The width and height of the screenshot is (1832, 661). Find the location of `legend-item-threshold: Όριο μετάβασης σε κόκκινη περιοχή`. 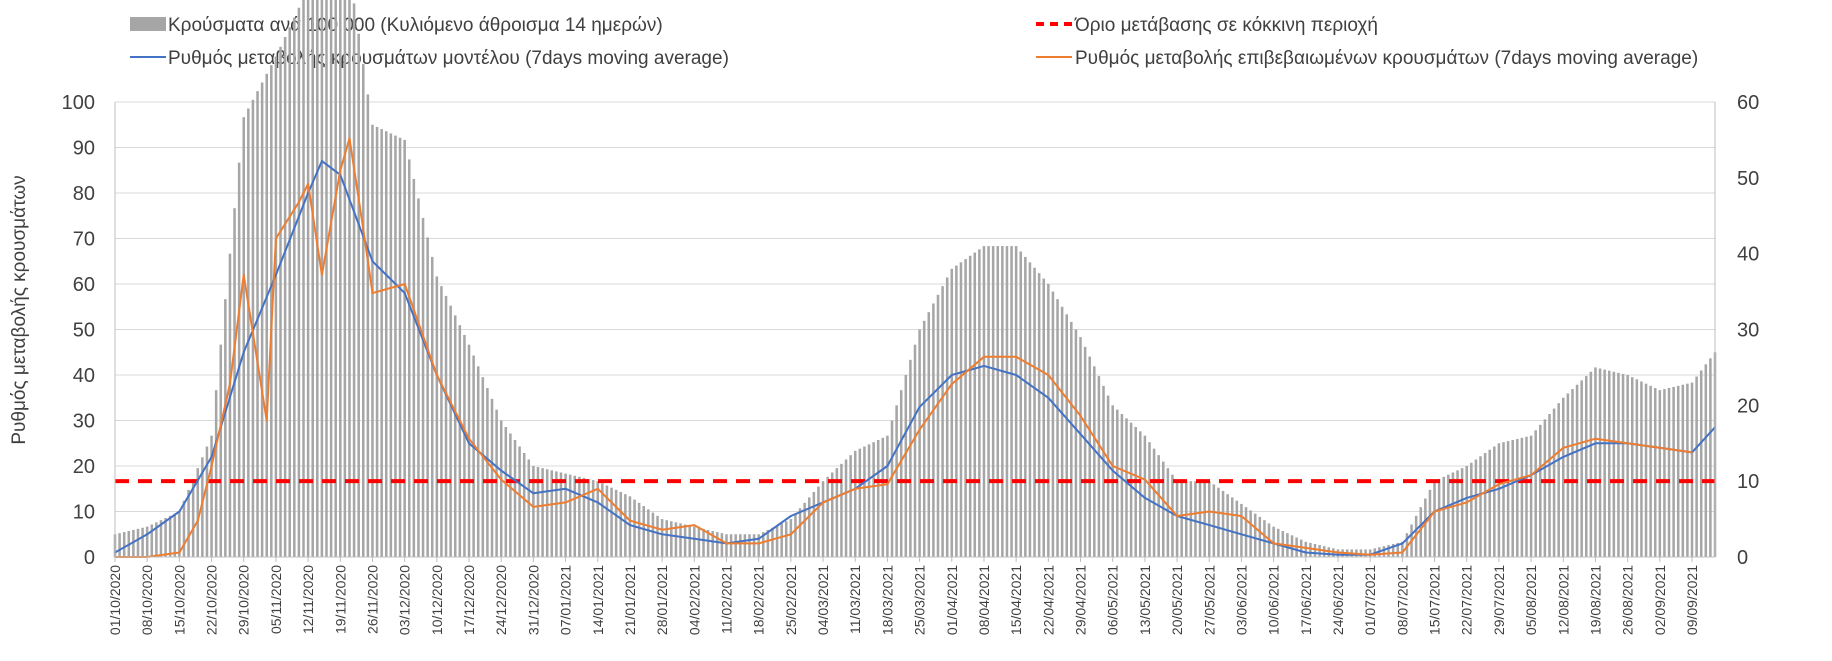

legend-item-threshold: Όριο μετάβασης σε κόκκινη περιοχή is located at coordinates (1207, 25).